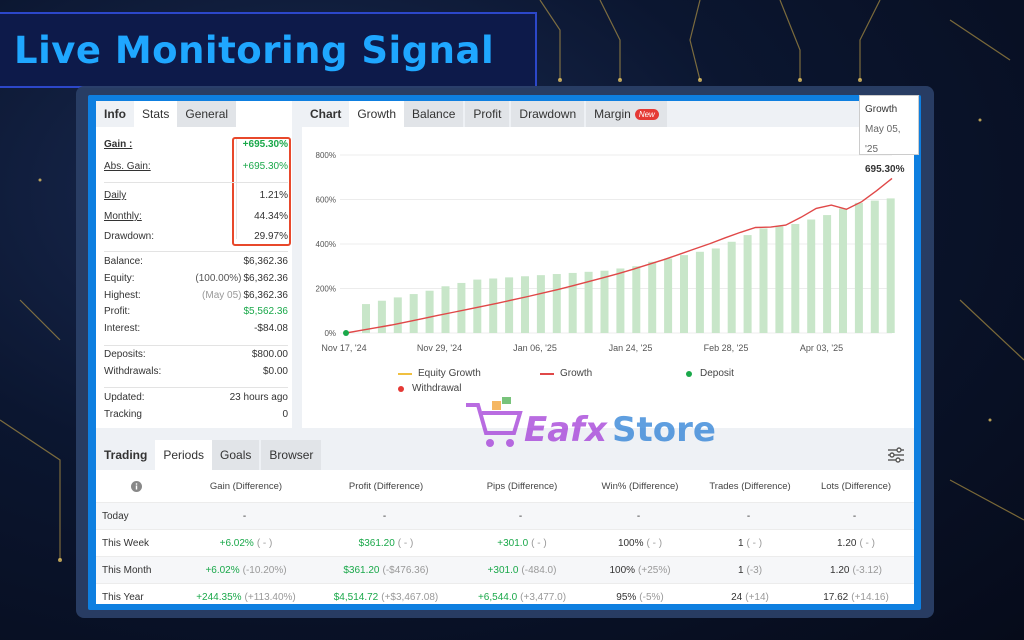  I want to click on gain-label: Gain :, so click(118, 144).